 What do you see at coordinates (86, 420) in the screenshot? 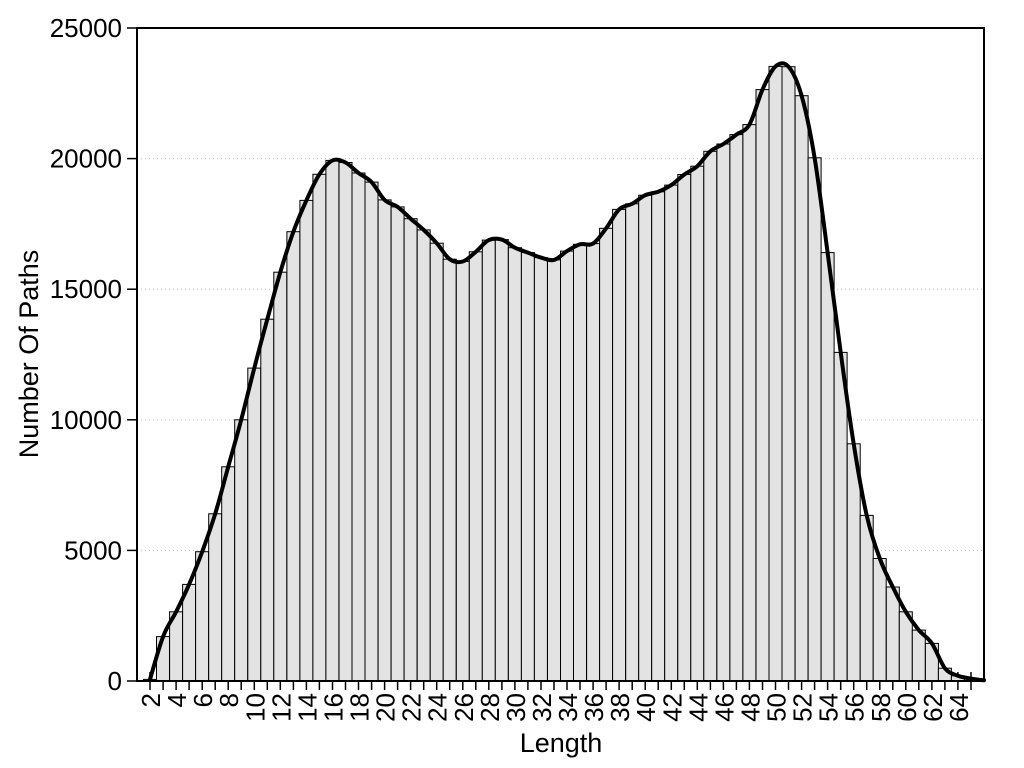
I see `y-tick-label: 10000` at bounding box center [86, 420].